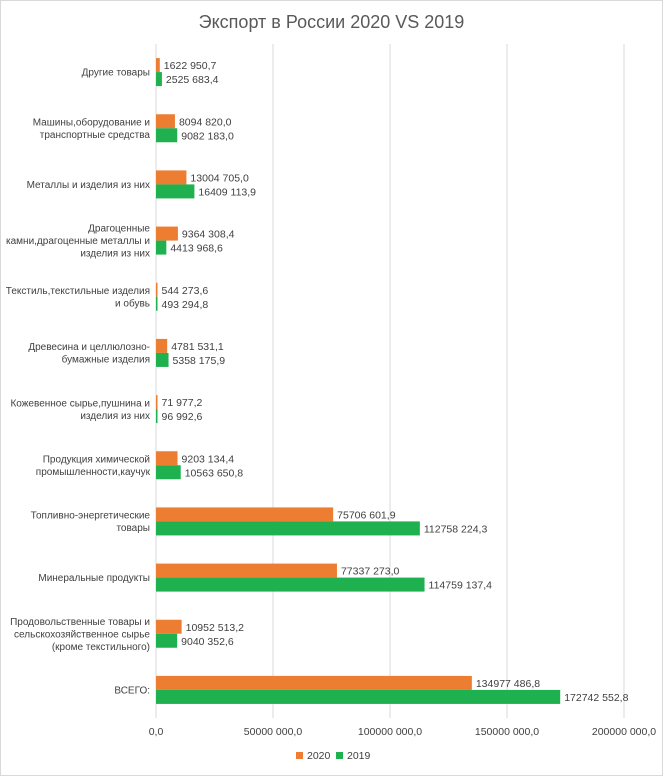  Describe the element at coordinates (207, 136) in the screenshot. I see `data-label-2019: 9082 183,0` at that location.